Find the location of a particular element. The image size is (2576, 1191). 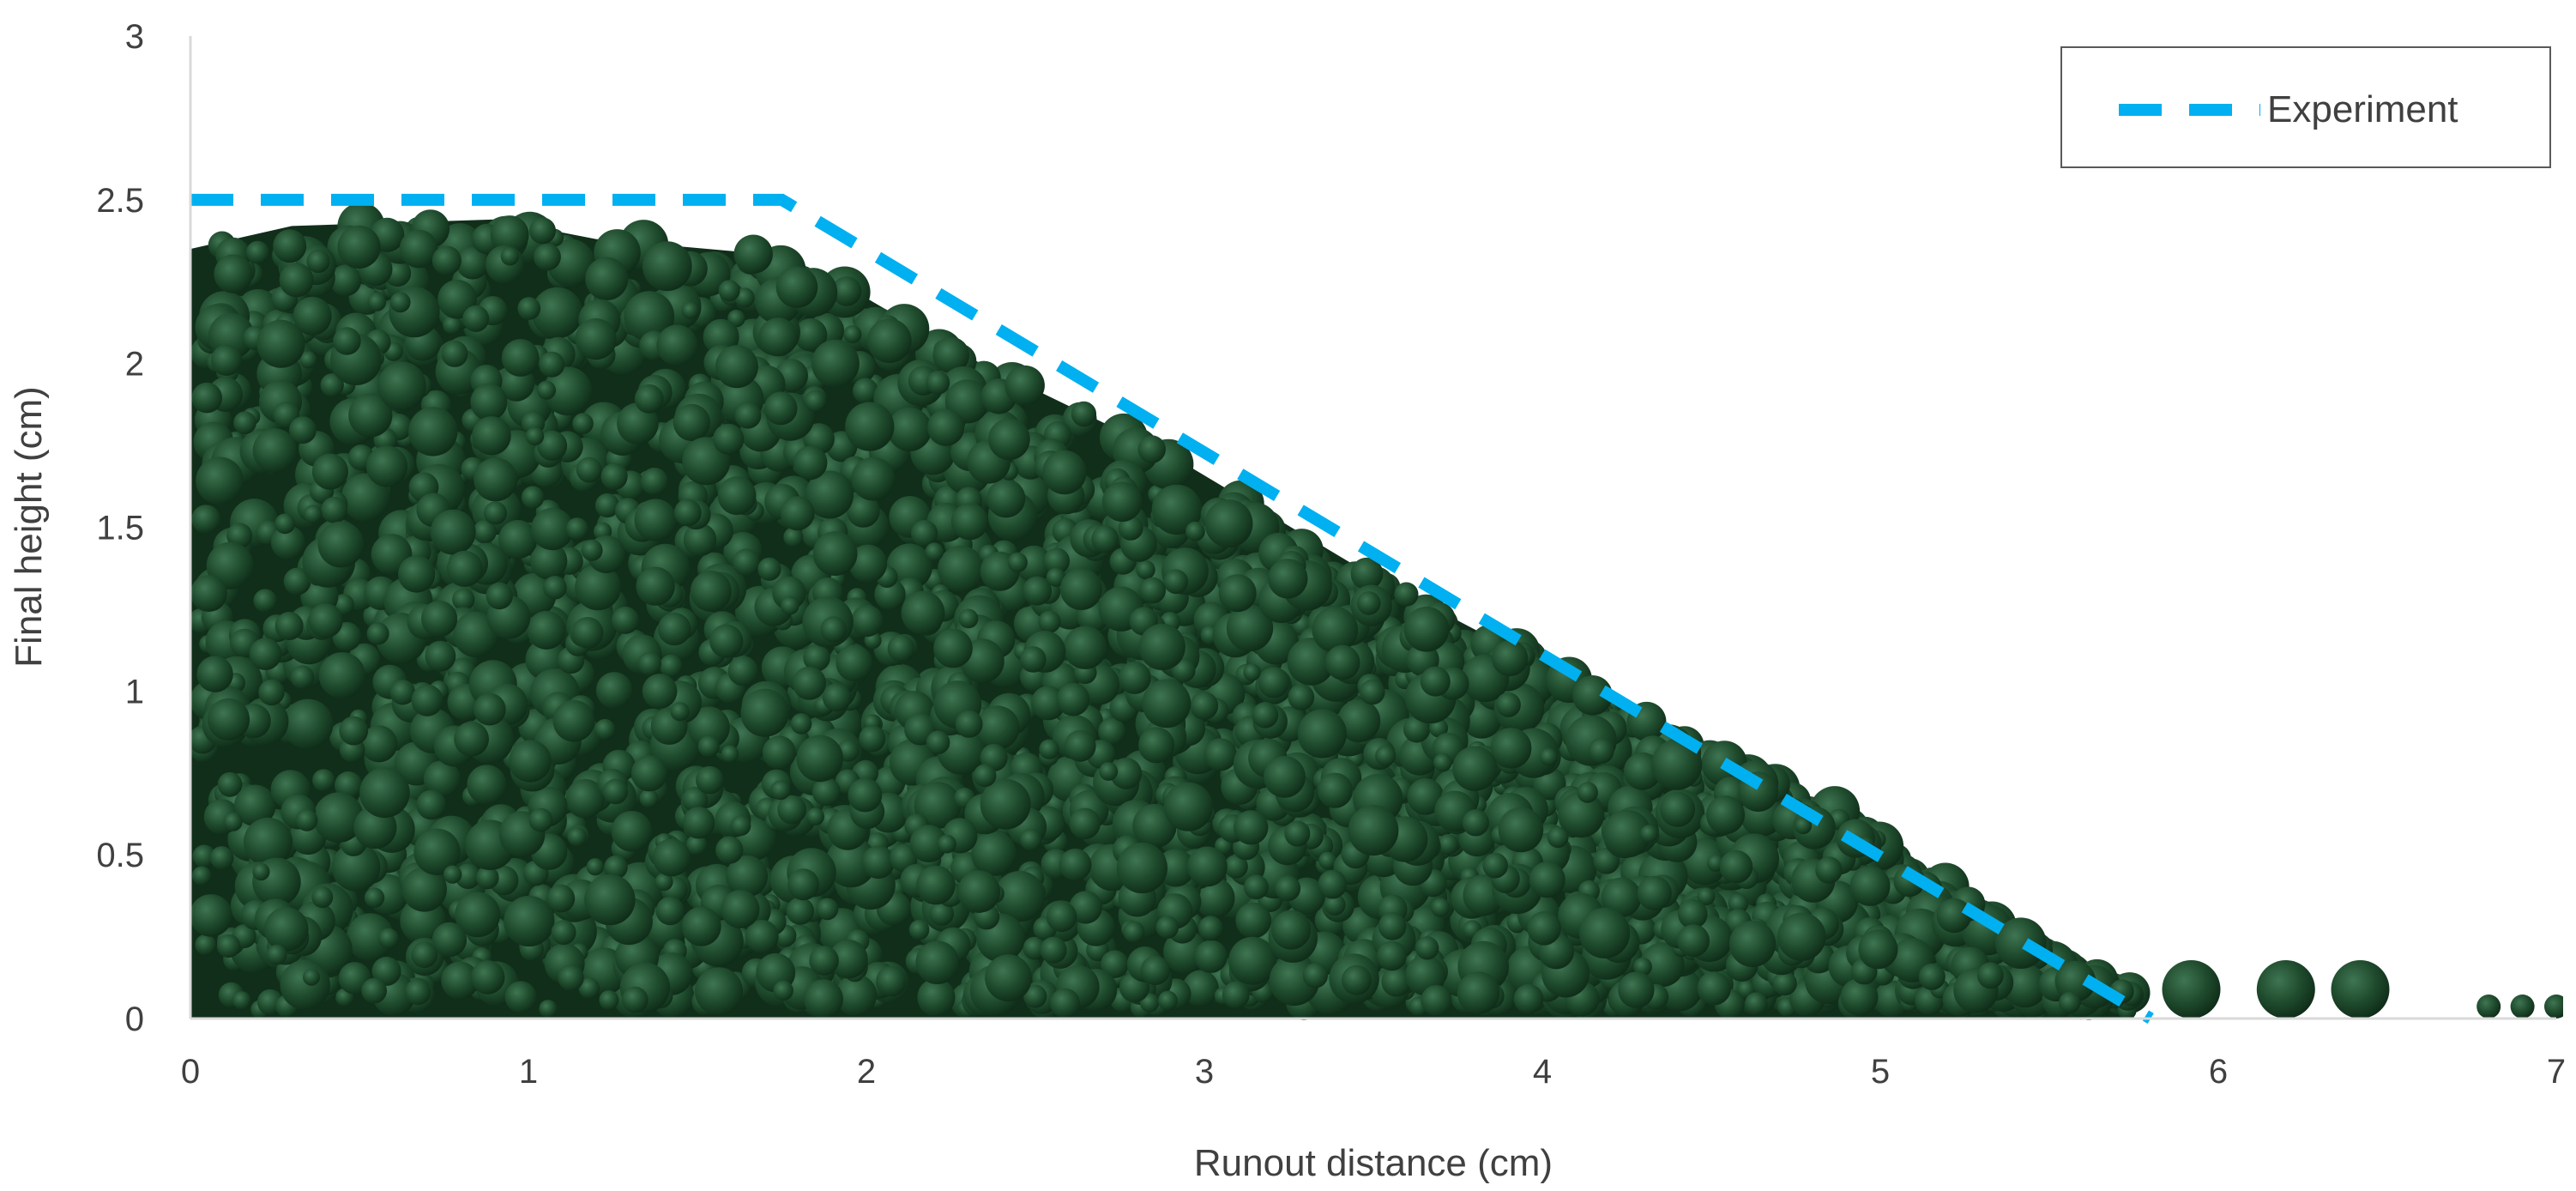

y-tick-label: 1.5 is located at coordinates (120, 528).